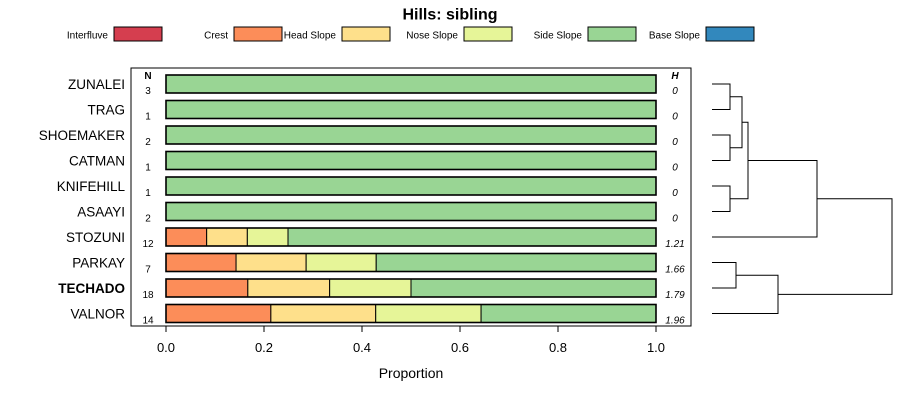 The image size is (900, 400). What do you see at coordinates (216, 36) in the screenshot?
I see `legend-label: Crest` at bounding box center [216, 36].